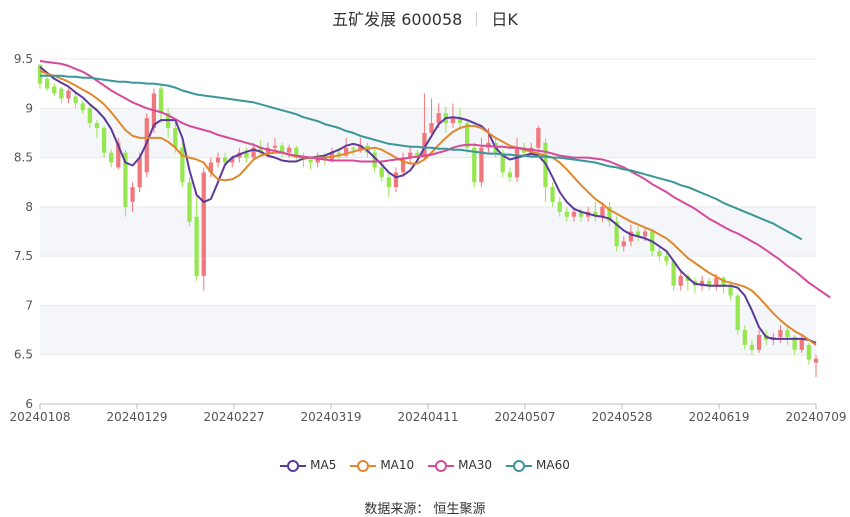  Describe the element at coordinates (397, 19) in the screenshot. I see `chart-title: 五矿发展 600058` at that location.